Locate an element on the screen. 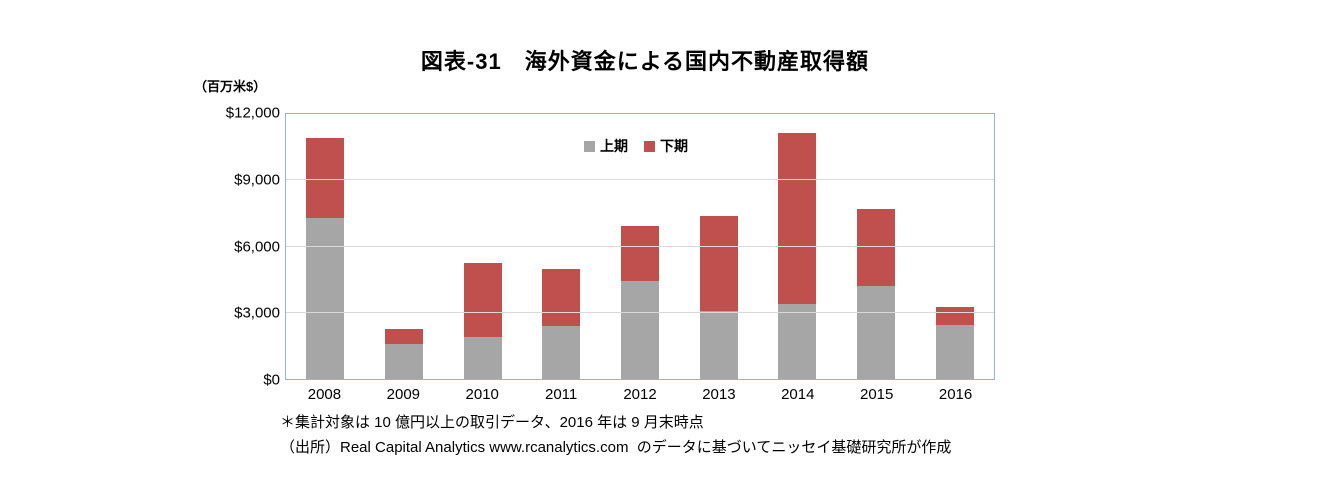 This screenshot has height=493, width=1330. x-axis: 2008 2009 2010 2011 2012 2013 2014 2015 2016 is located at coordinates (640, 394).